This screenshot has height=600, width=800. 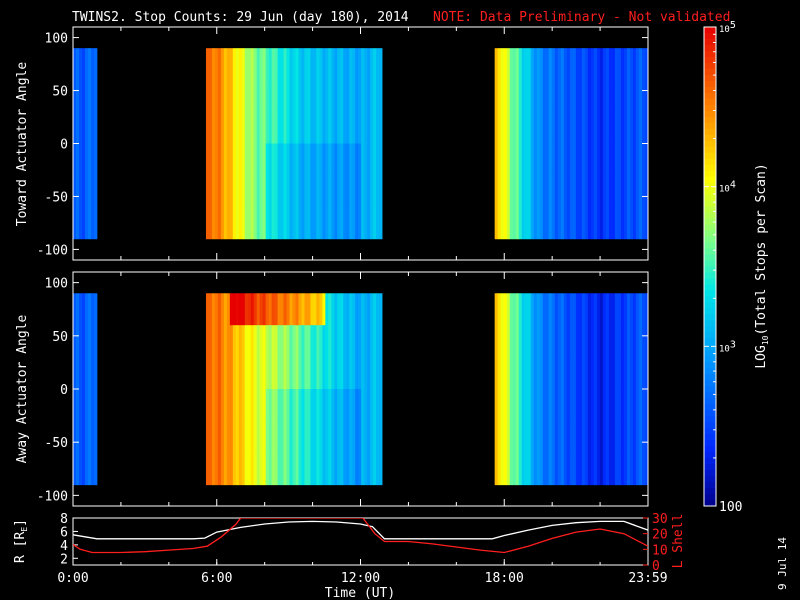 What do you see at coordinates (64, 532) in the screenshot?
I see `r-tick-label: 6` at bounding box center [64, 532].